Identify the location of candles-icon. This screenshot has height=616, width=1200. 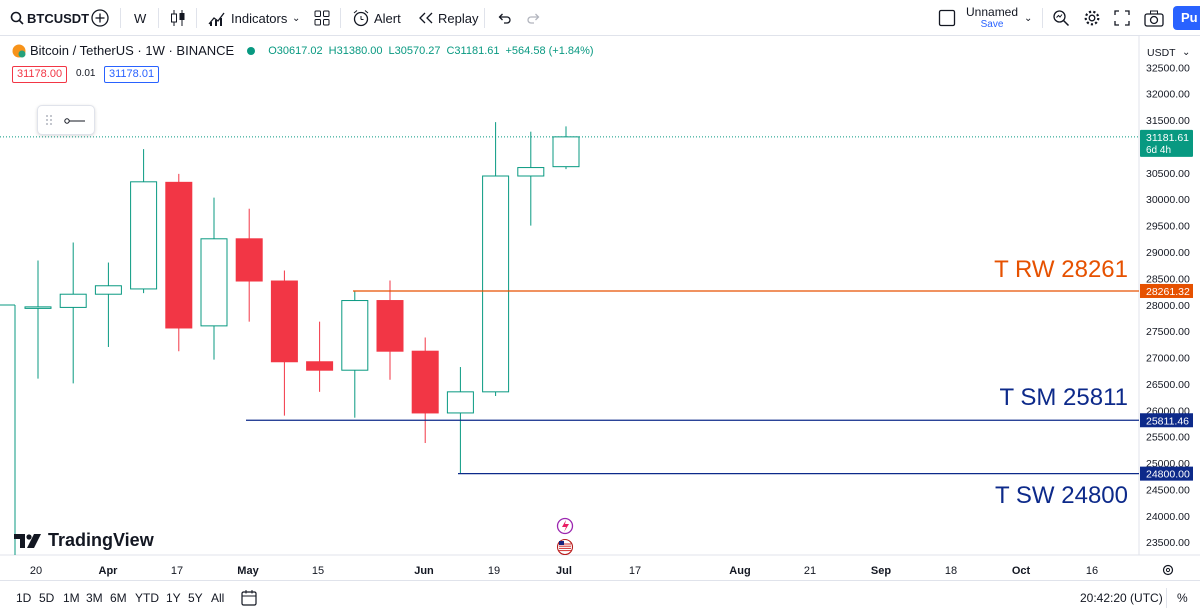
(178, 18).